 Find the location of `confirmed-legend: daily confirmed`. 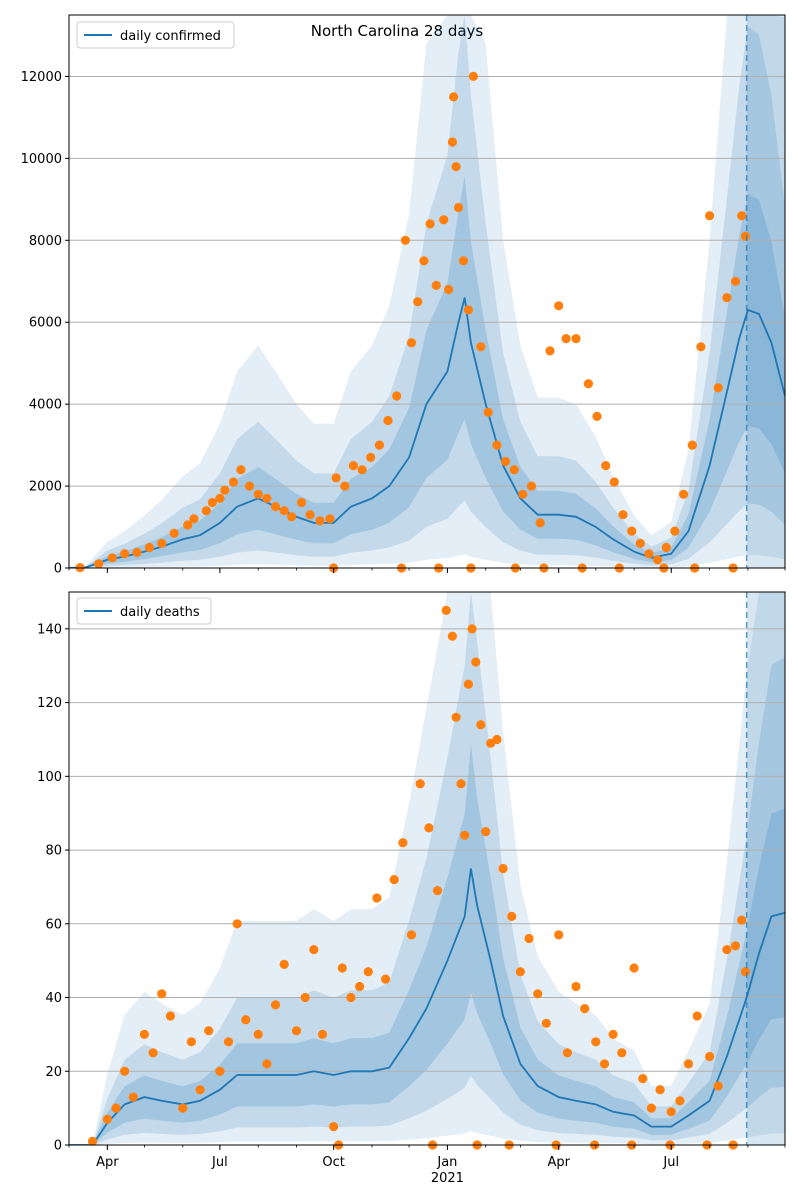

confirmed-legend: daily confirmed is located at coordinates (155, 35).